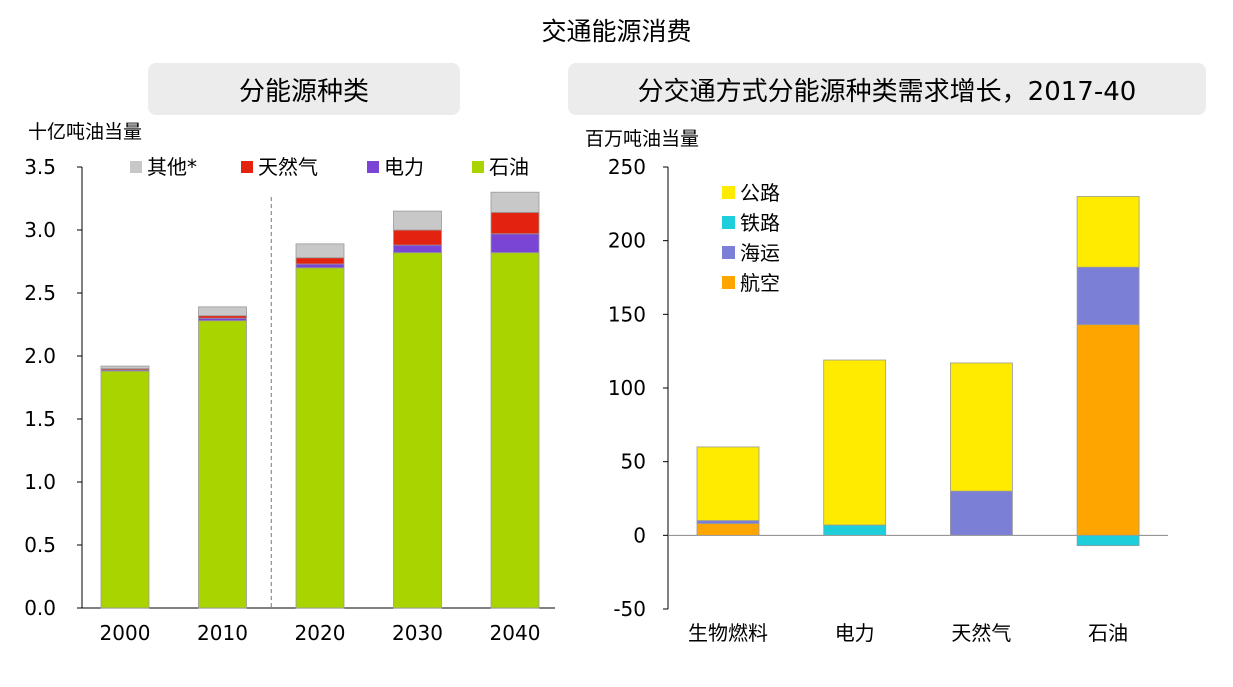 This screenshot has height=687, width=1233. I want to click on left-y-tick-label: 0.0, so click(40, 608).